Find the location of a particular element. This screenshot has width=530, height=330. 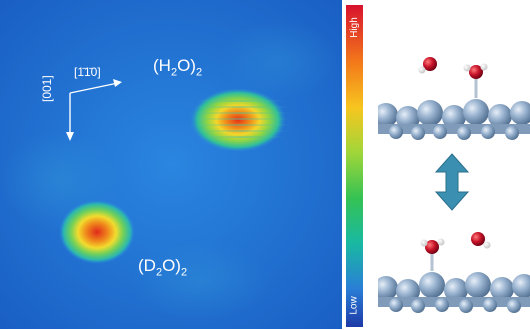

h2o-adsorption-model is located at coordinates (452, 90).